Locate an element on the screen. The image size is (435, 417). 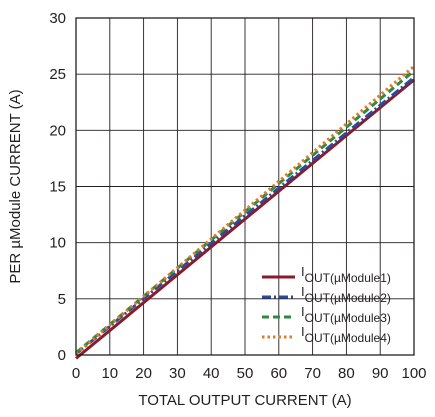
x-tick-label: 0 is located at coordinates (76, 373).